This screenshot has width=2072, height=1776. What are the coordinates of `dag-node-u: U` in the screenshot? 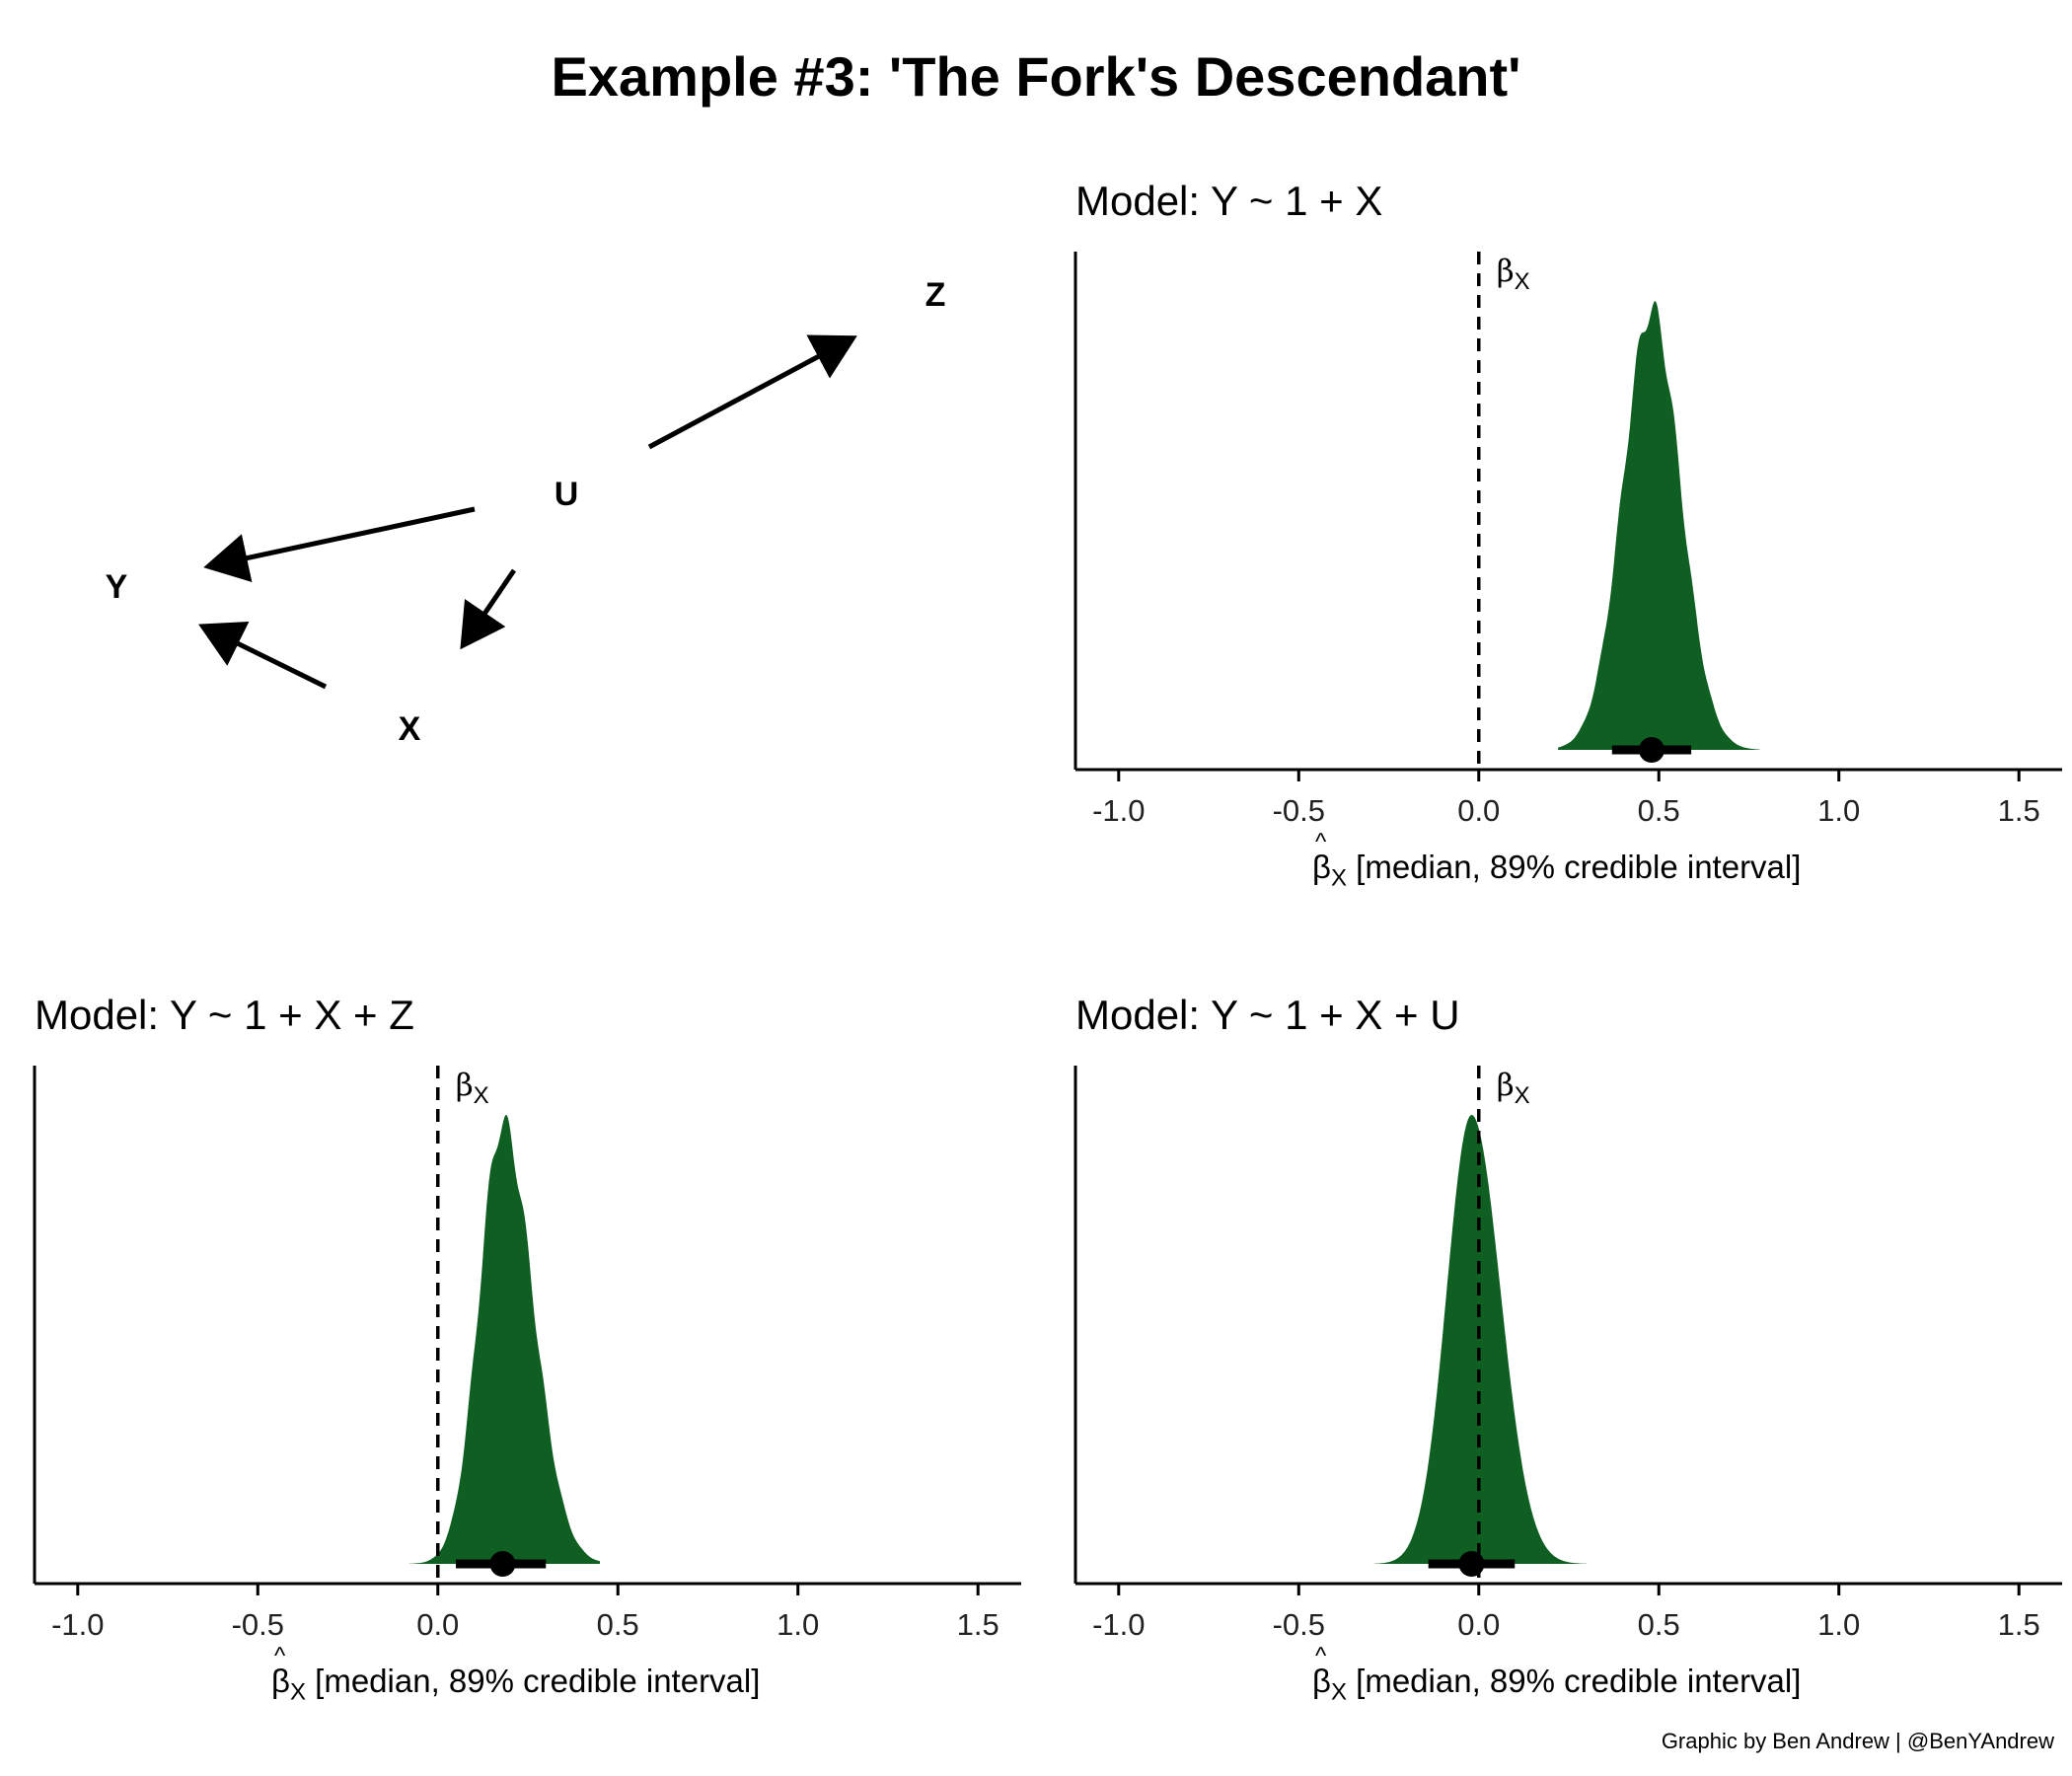 It's located at (567, 495).